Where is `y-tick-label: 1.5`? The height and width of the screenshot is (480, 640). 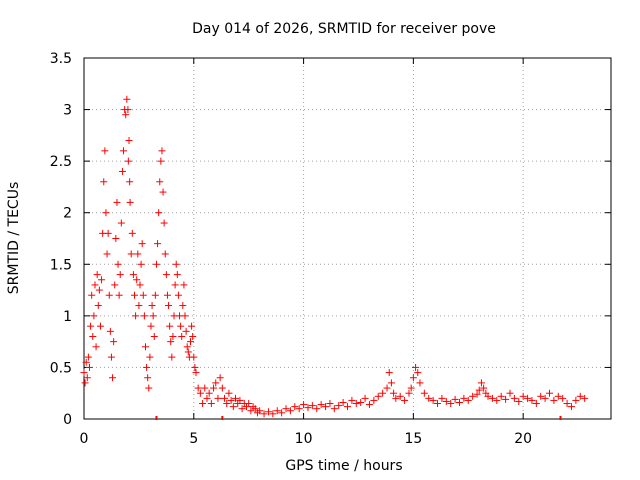 y-tick-label: 1.5 is located at coordinates (61, 265).